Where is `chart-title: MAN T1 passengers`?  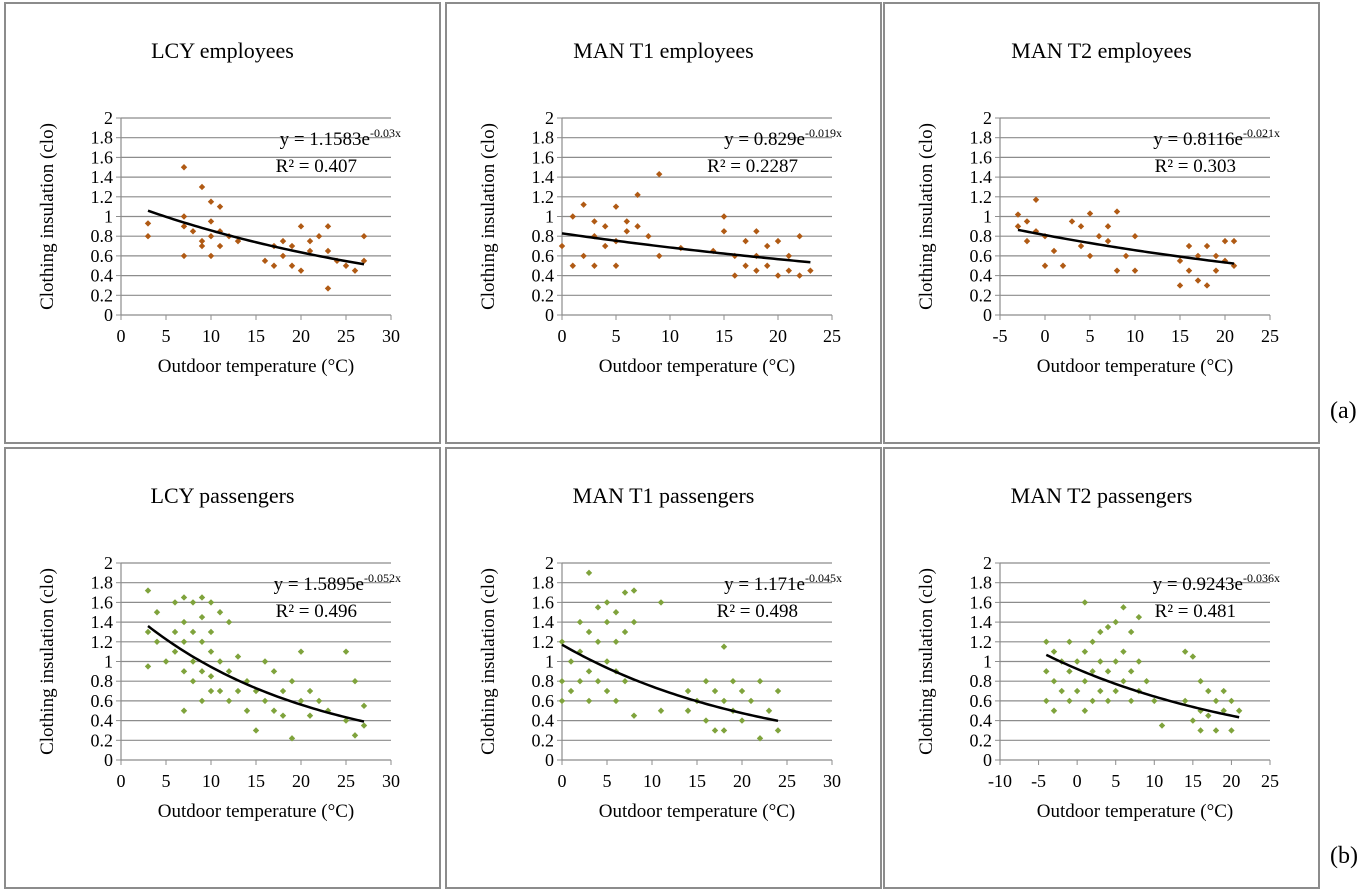 chart-title: MAN T1 passengers is located at coordinates (664, 495).